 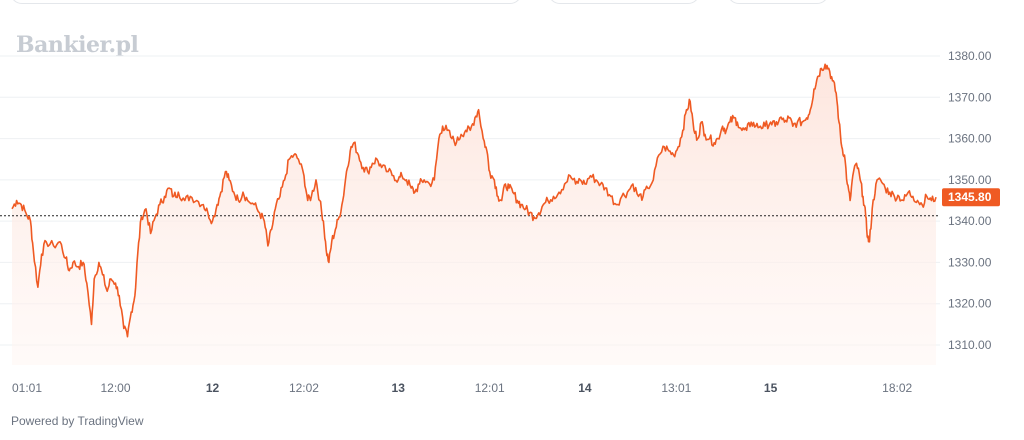 I want to click on y-tick-label: 1370.00, so click(x=970, y=97).